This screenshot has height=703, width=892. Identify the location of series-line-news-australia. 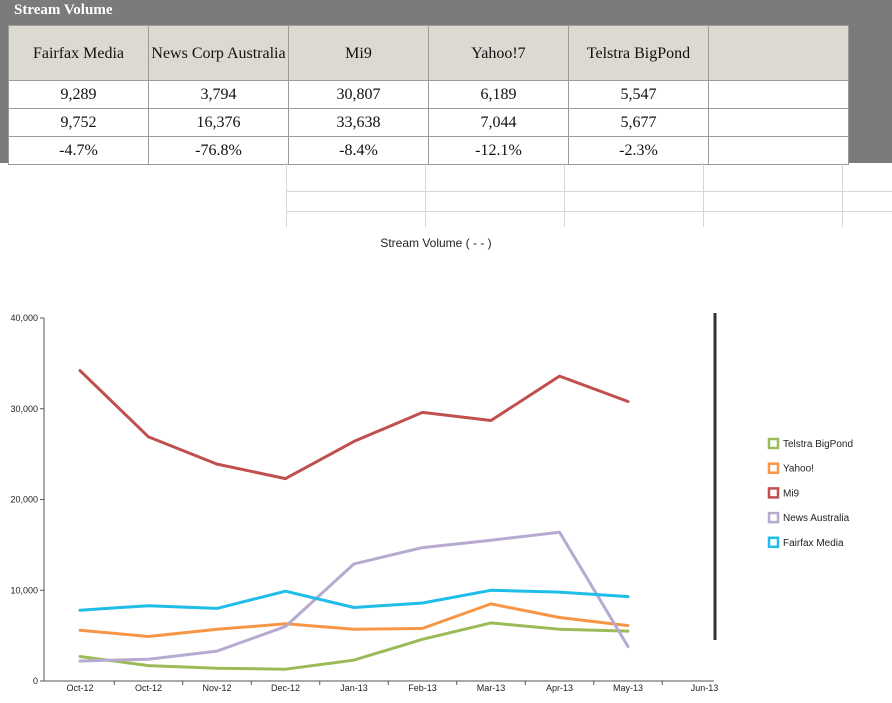
(354, 596).